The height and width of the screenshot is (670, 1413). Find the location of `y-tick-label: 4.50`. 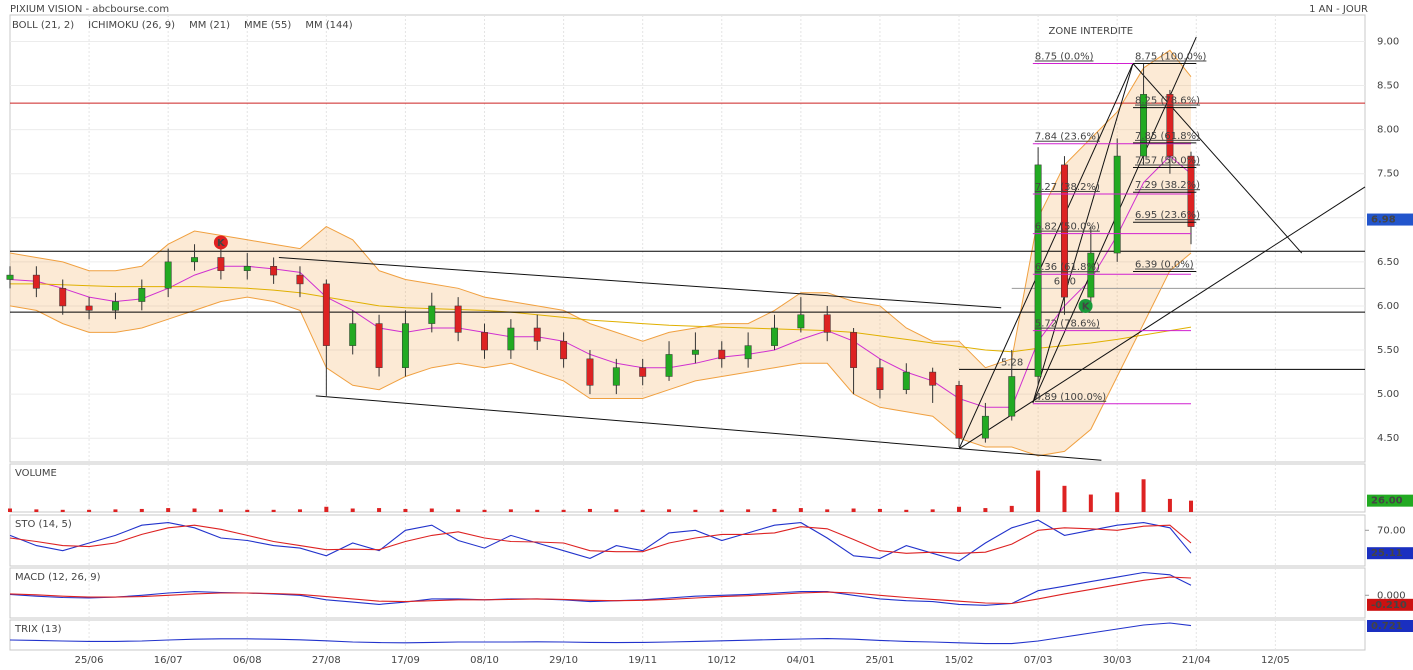

y-tick-label: 4.50 is located at coordinates (1388, 438).